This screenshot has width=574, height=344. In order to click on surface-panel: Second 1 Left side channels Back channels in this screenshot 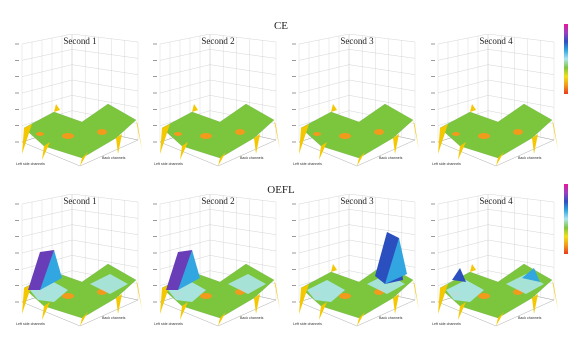, I will do `click(80, 109)`.